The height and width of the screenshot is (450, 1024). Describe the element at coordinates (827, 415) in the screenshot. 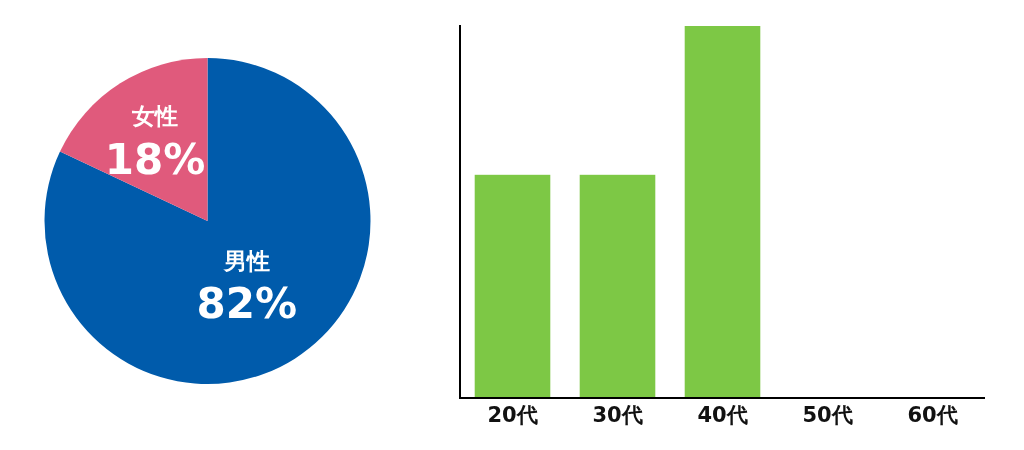

I see `x-tick-label: 50代` at that location.